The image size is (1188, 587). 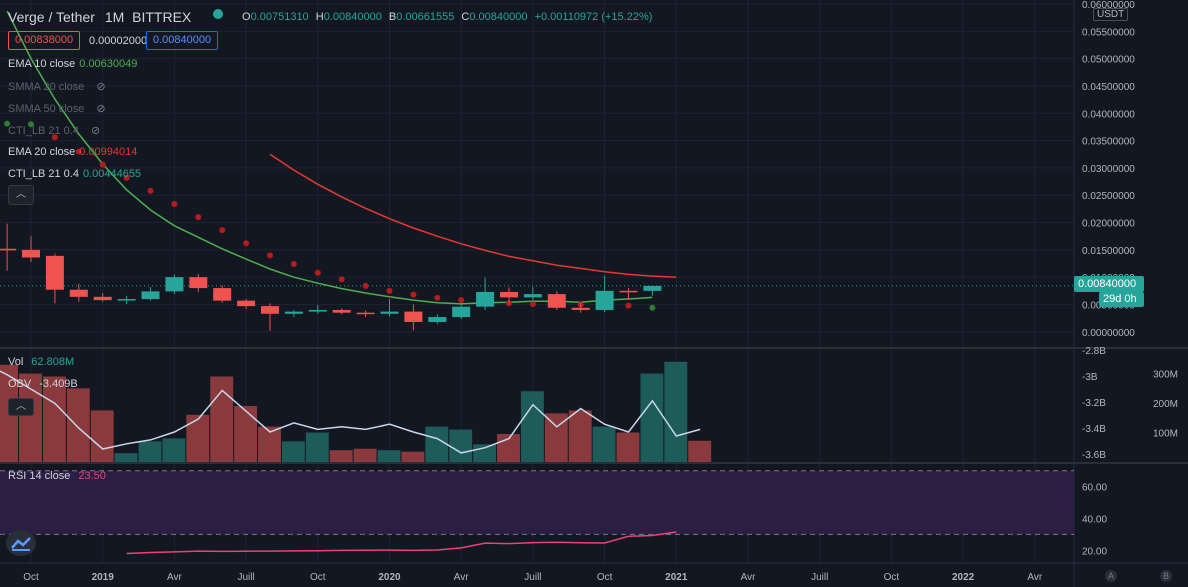 I want to click on indicator-ema20: EMA 20 close 0.00994014, so click(x=73, y=152).